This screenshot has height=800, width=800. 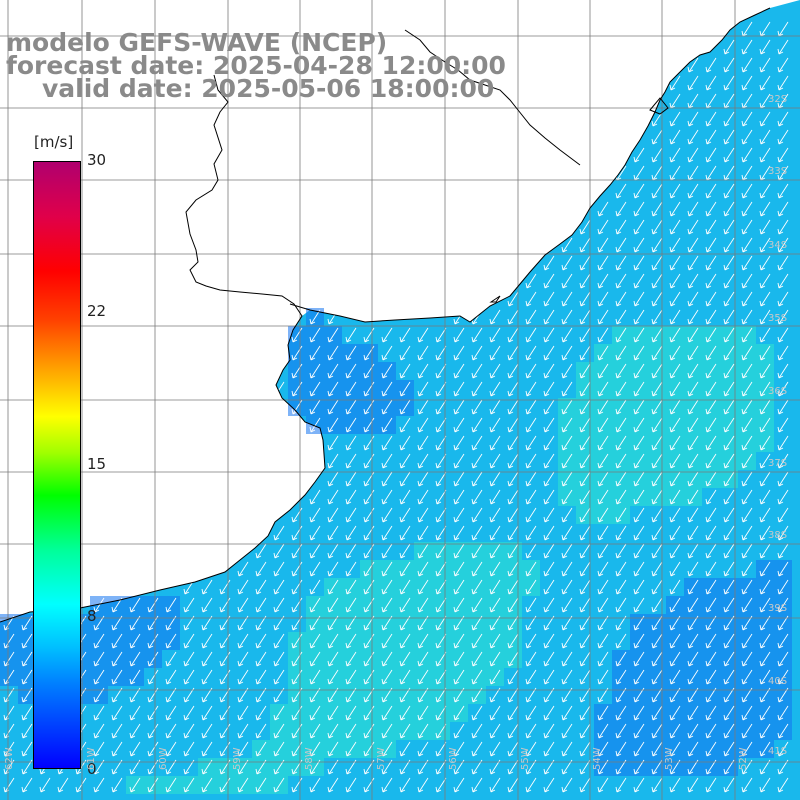 I want to click on lon-label: 54W, so click(x=597, y=758).